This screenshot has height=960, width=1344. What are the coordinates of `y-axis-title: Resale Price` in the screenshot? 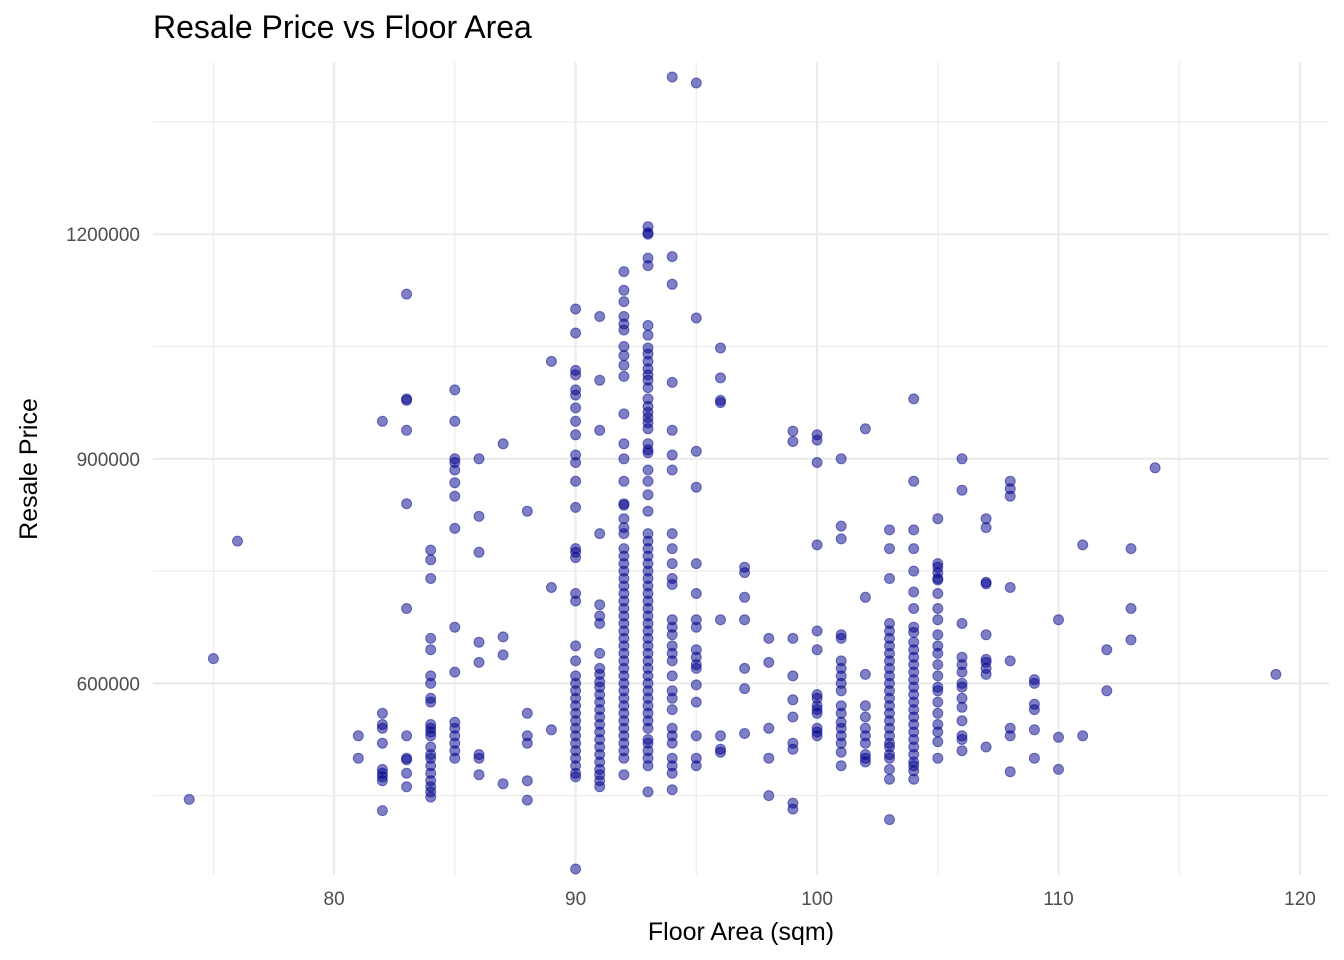 It's located at (29, 469).